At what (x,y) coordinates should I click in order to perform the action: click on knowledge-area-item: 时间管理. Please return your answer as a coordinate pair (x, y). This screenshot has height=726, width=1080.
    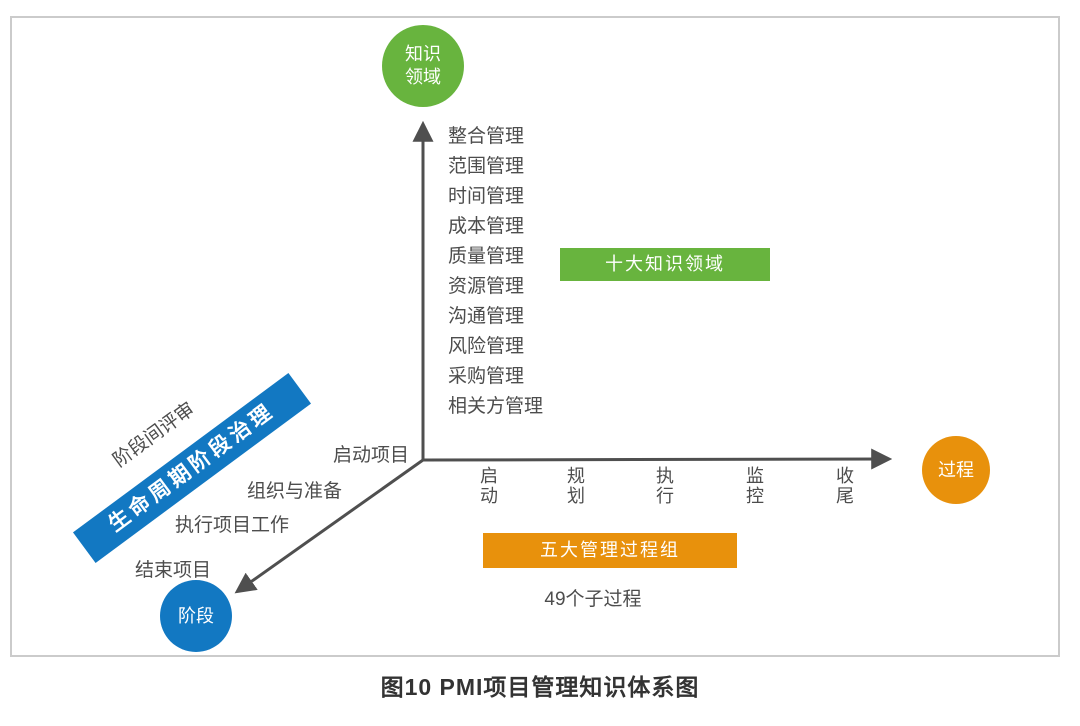
    Looking at the image, I should click on (486, 196).